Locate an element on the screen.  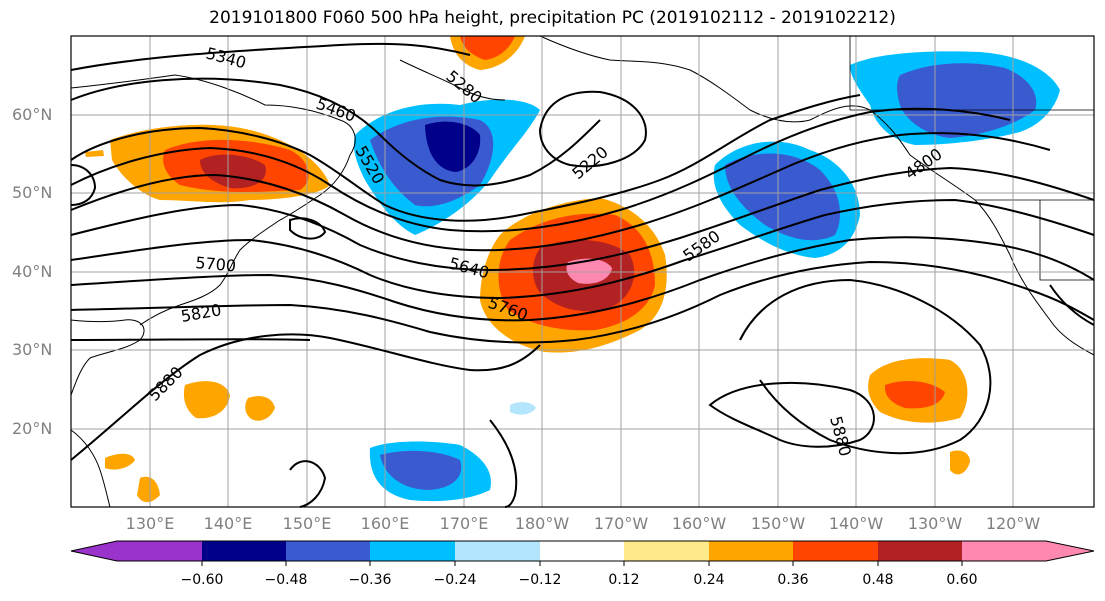
colorbar-tick-label: 0.36 is located at coordinates (793, 580).